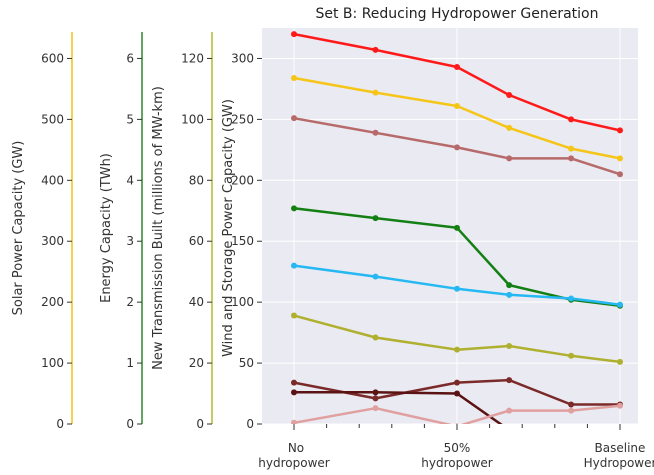 The height and width of the screenshot is (475, 654). What do you see at coordinates (296, 448) in the screenshot?
I see `x-tick-label: No` at bounding box center [296, 448].